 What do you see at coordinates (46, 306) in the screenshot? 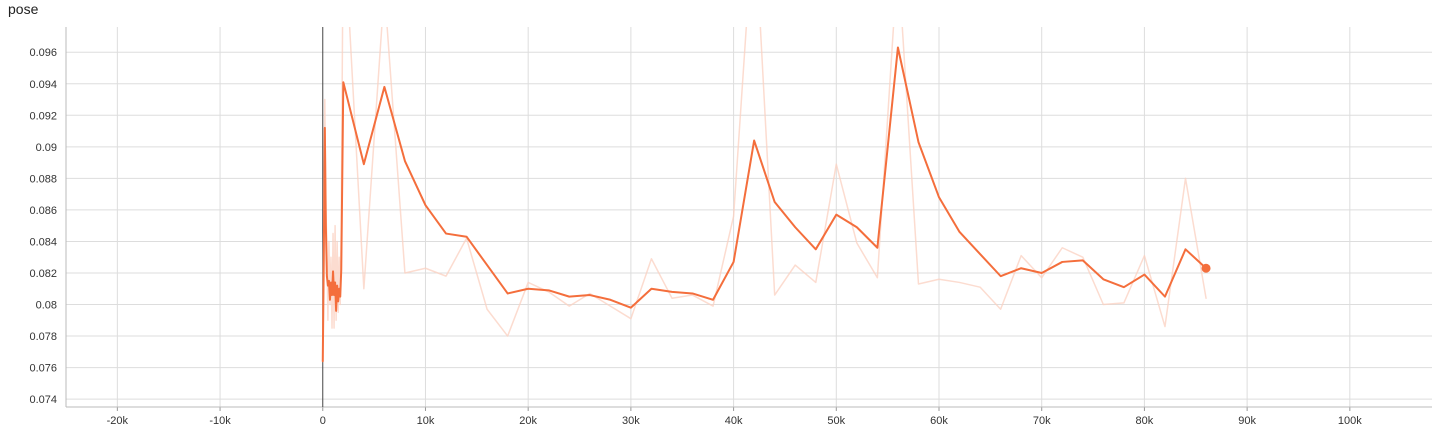
I see `y-tick-label: 0.08` at bounding box center [46, 306].